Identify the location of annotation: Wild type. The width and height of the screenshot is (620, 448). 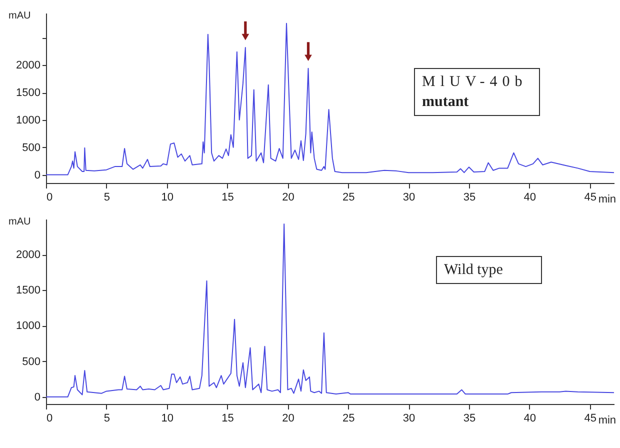
(474, 270).